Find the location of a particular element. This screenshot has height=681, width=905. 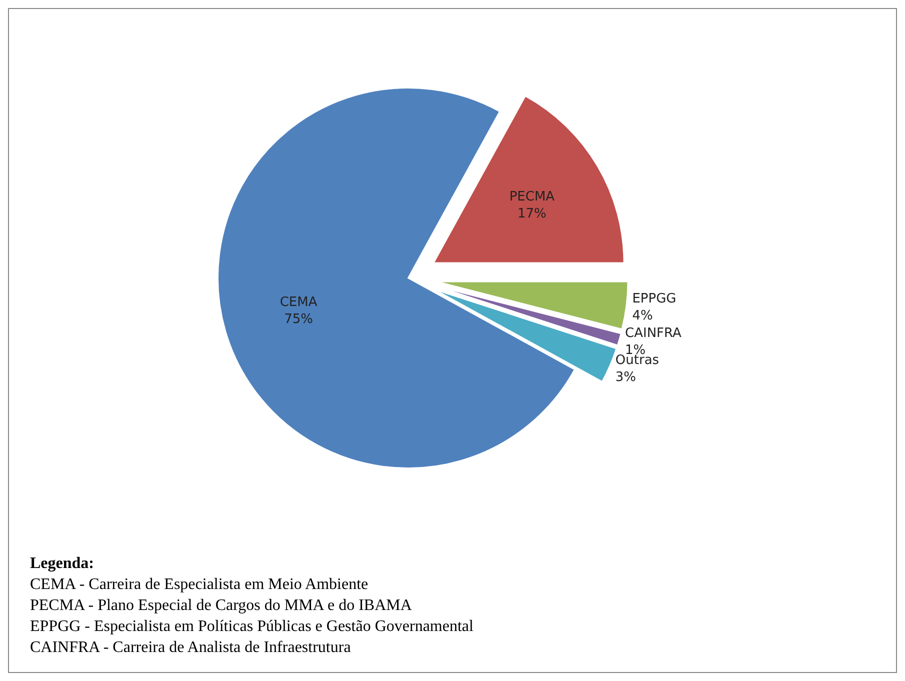

text: CAINFRA - Carreira de Analista de Infraestrutura is located at coordinates (190, 647).